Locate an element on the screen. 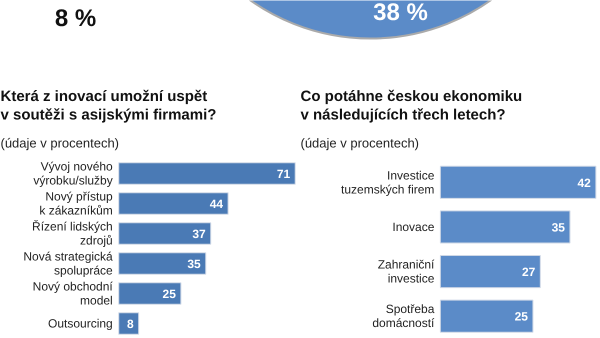 The image size is (600, 338). y-tick-label: Outsourcing is located at coordinates (80, 323).